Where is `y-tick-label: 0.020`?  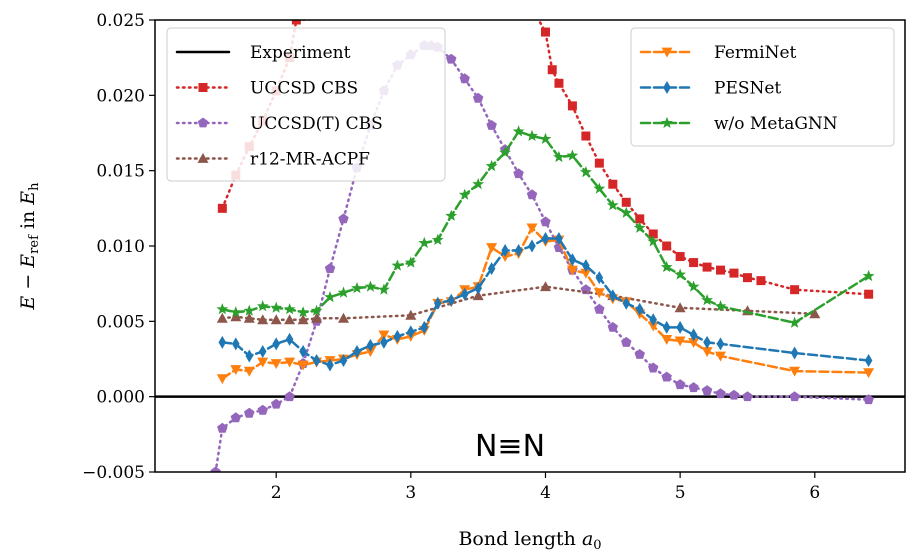 y-tick-label: 0.020 is located at coordinates (120, 96).